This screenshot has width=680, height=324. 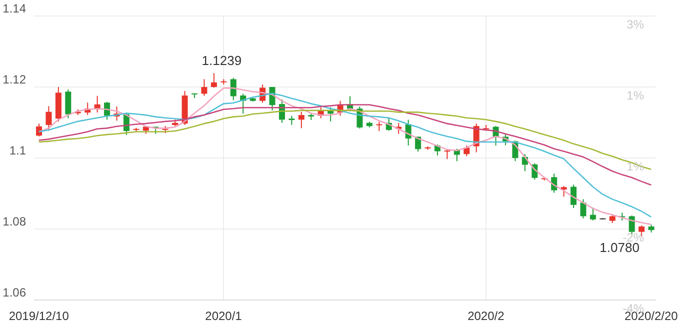 What do you see at coordinates (14, 221) in the screenshot?
I see `y-tick-label: 1.08` at bounding box center [14, 221].